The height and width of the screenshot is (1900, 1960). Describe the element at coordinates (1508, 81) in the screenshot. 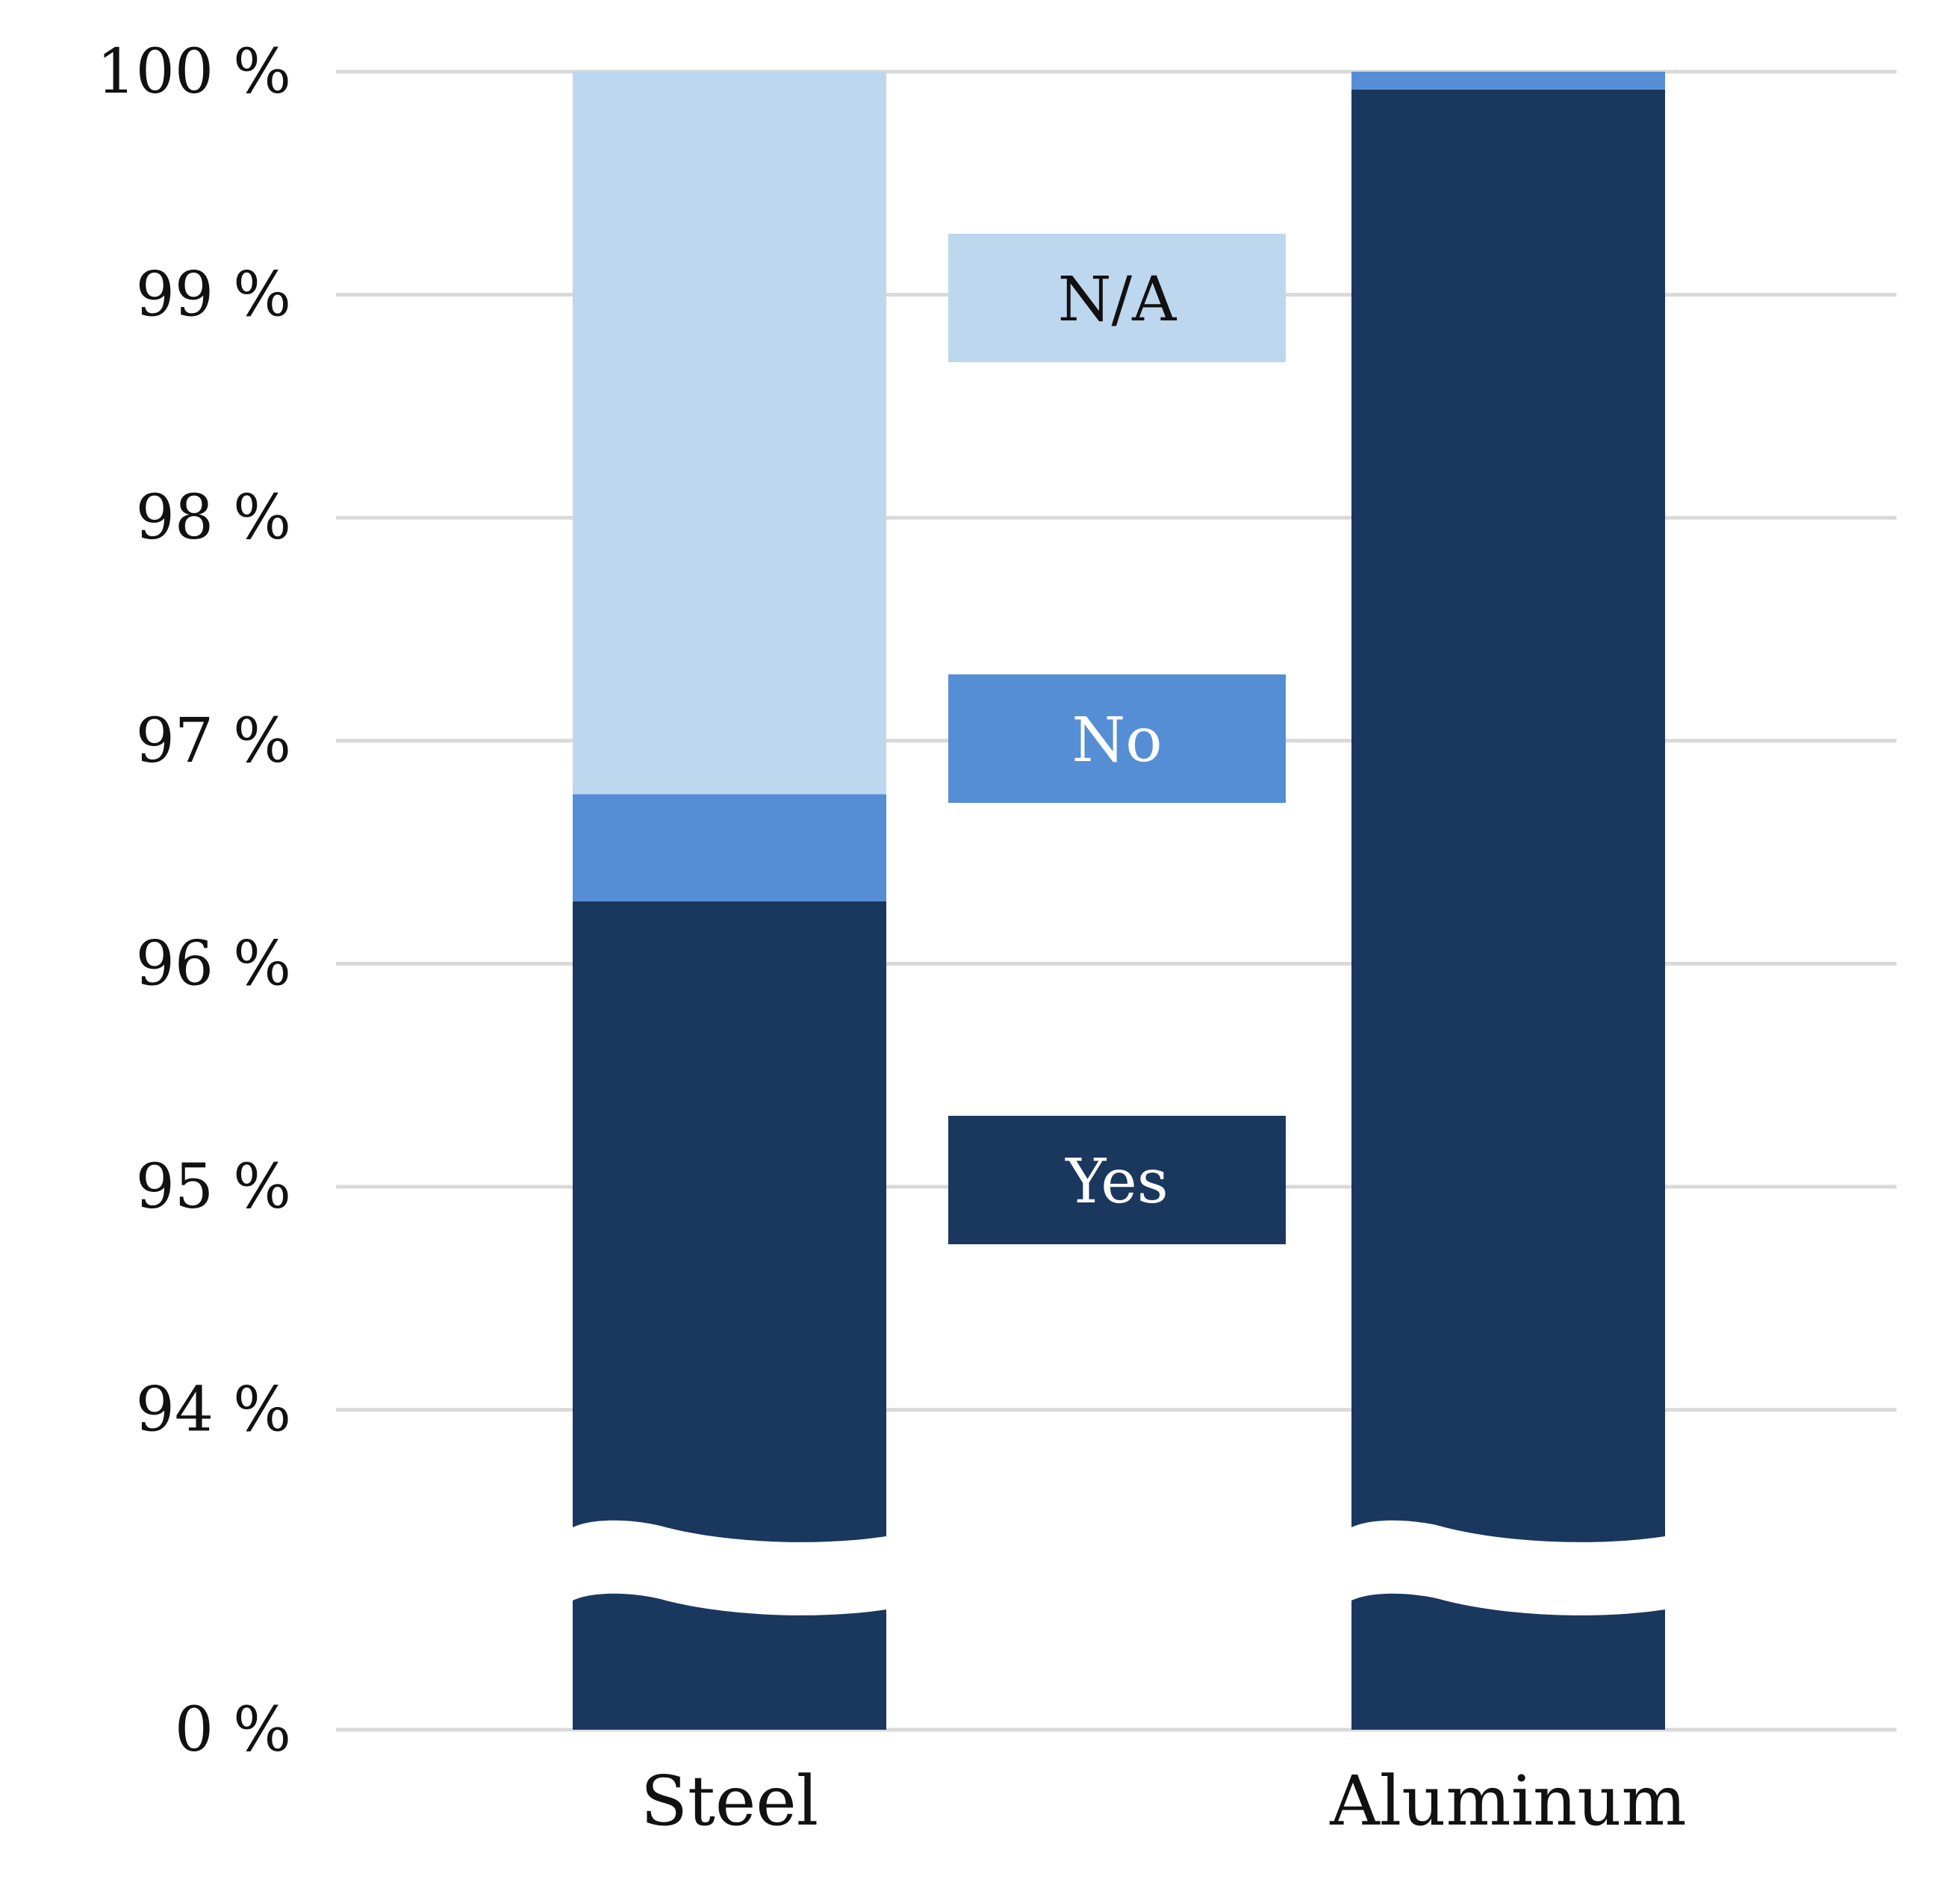

I see `bar-aluminum-no` at that location.